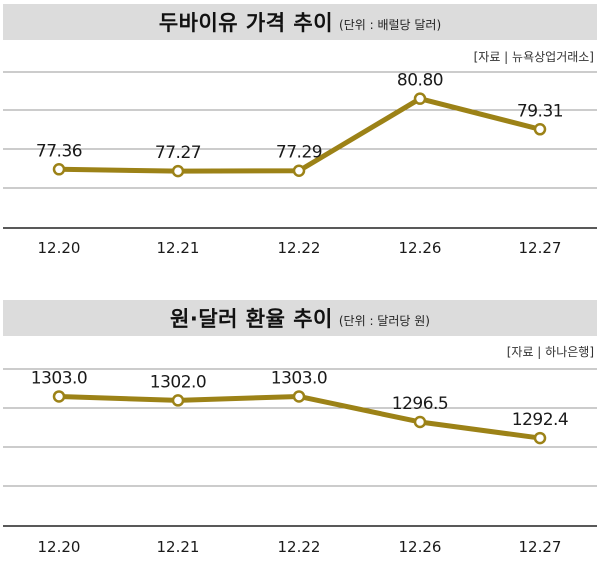 This screenshot has height=580, width=600. I want to click on data-label: 77.29, so click(299, 153).